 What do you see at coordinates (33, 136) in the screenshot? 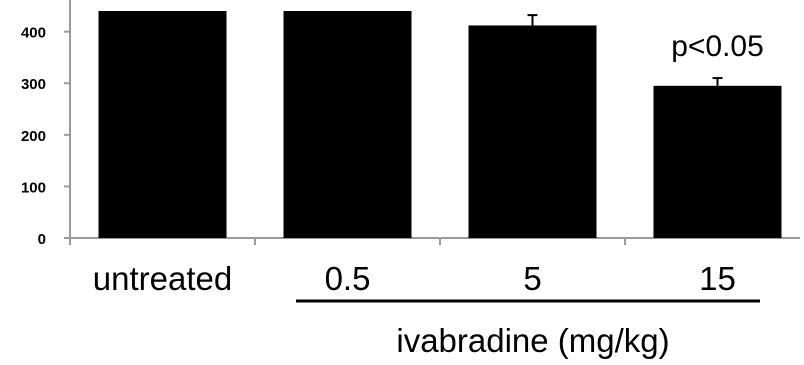
I see `y-tick-label: 200` at bounding box center [33, 136].